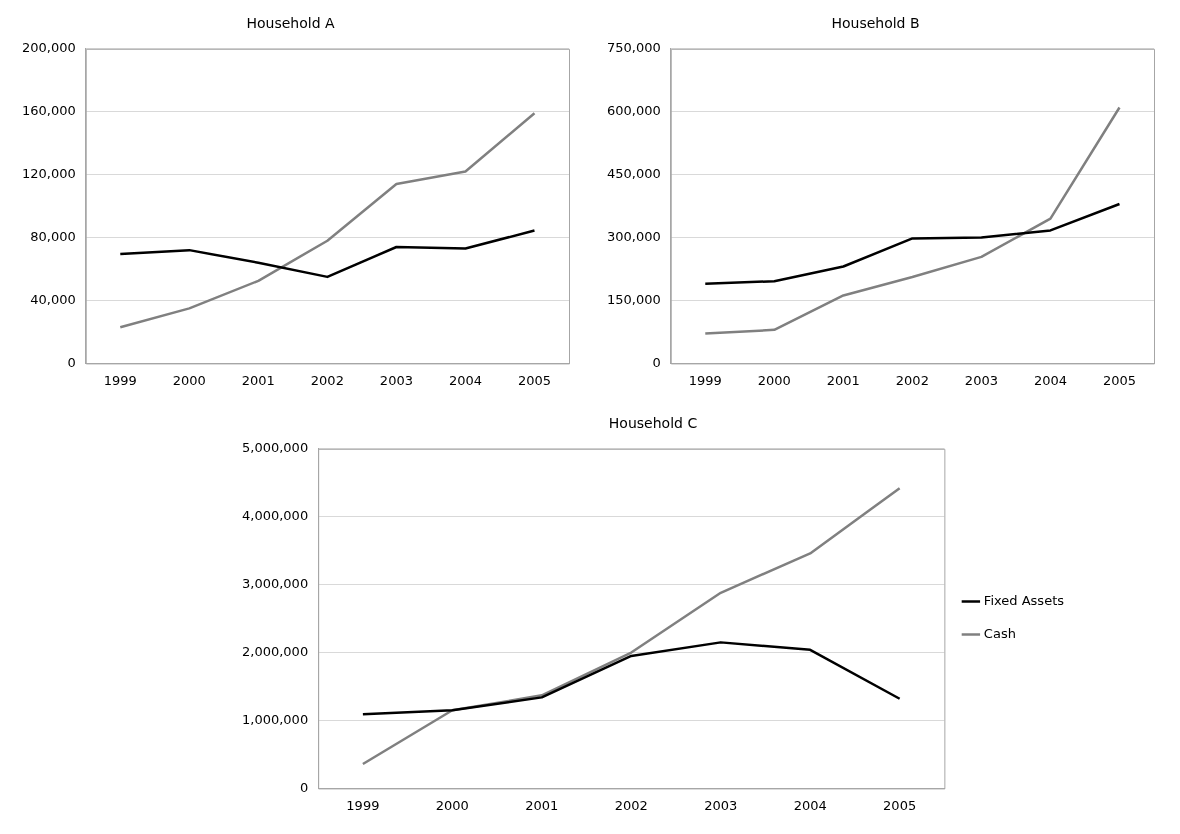 The image size is (1180, 834). Describe the element at coordinates (633, 48) in the screenshot. I see `y-tick-label: 750,000` at that location.